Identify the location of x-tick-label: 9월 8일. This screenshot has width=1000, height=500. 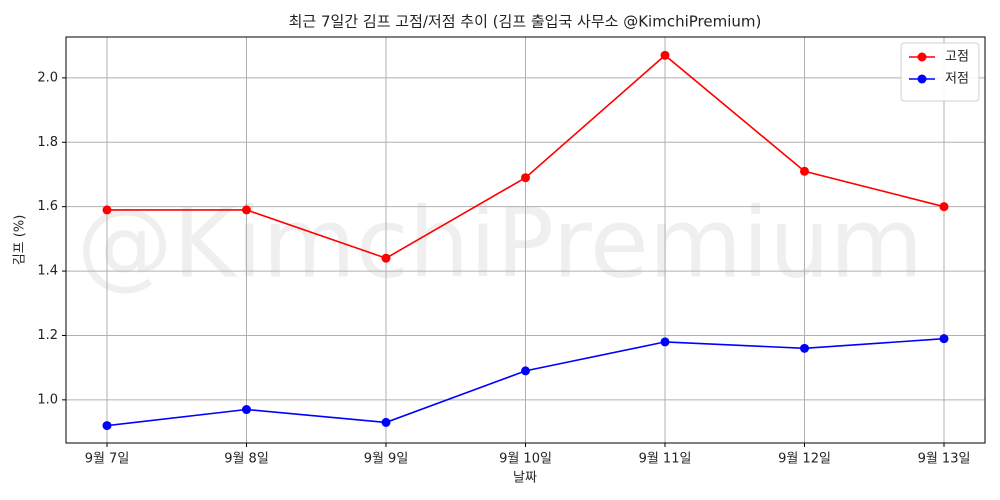
(246, 459).